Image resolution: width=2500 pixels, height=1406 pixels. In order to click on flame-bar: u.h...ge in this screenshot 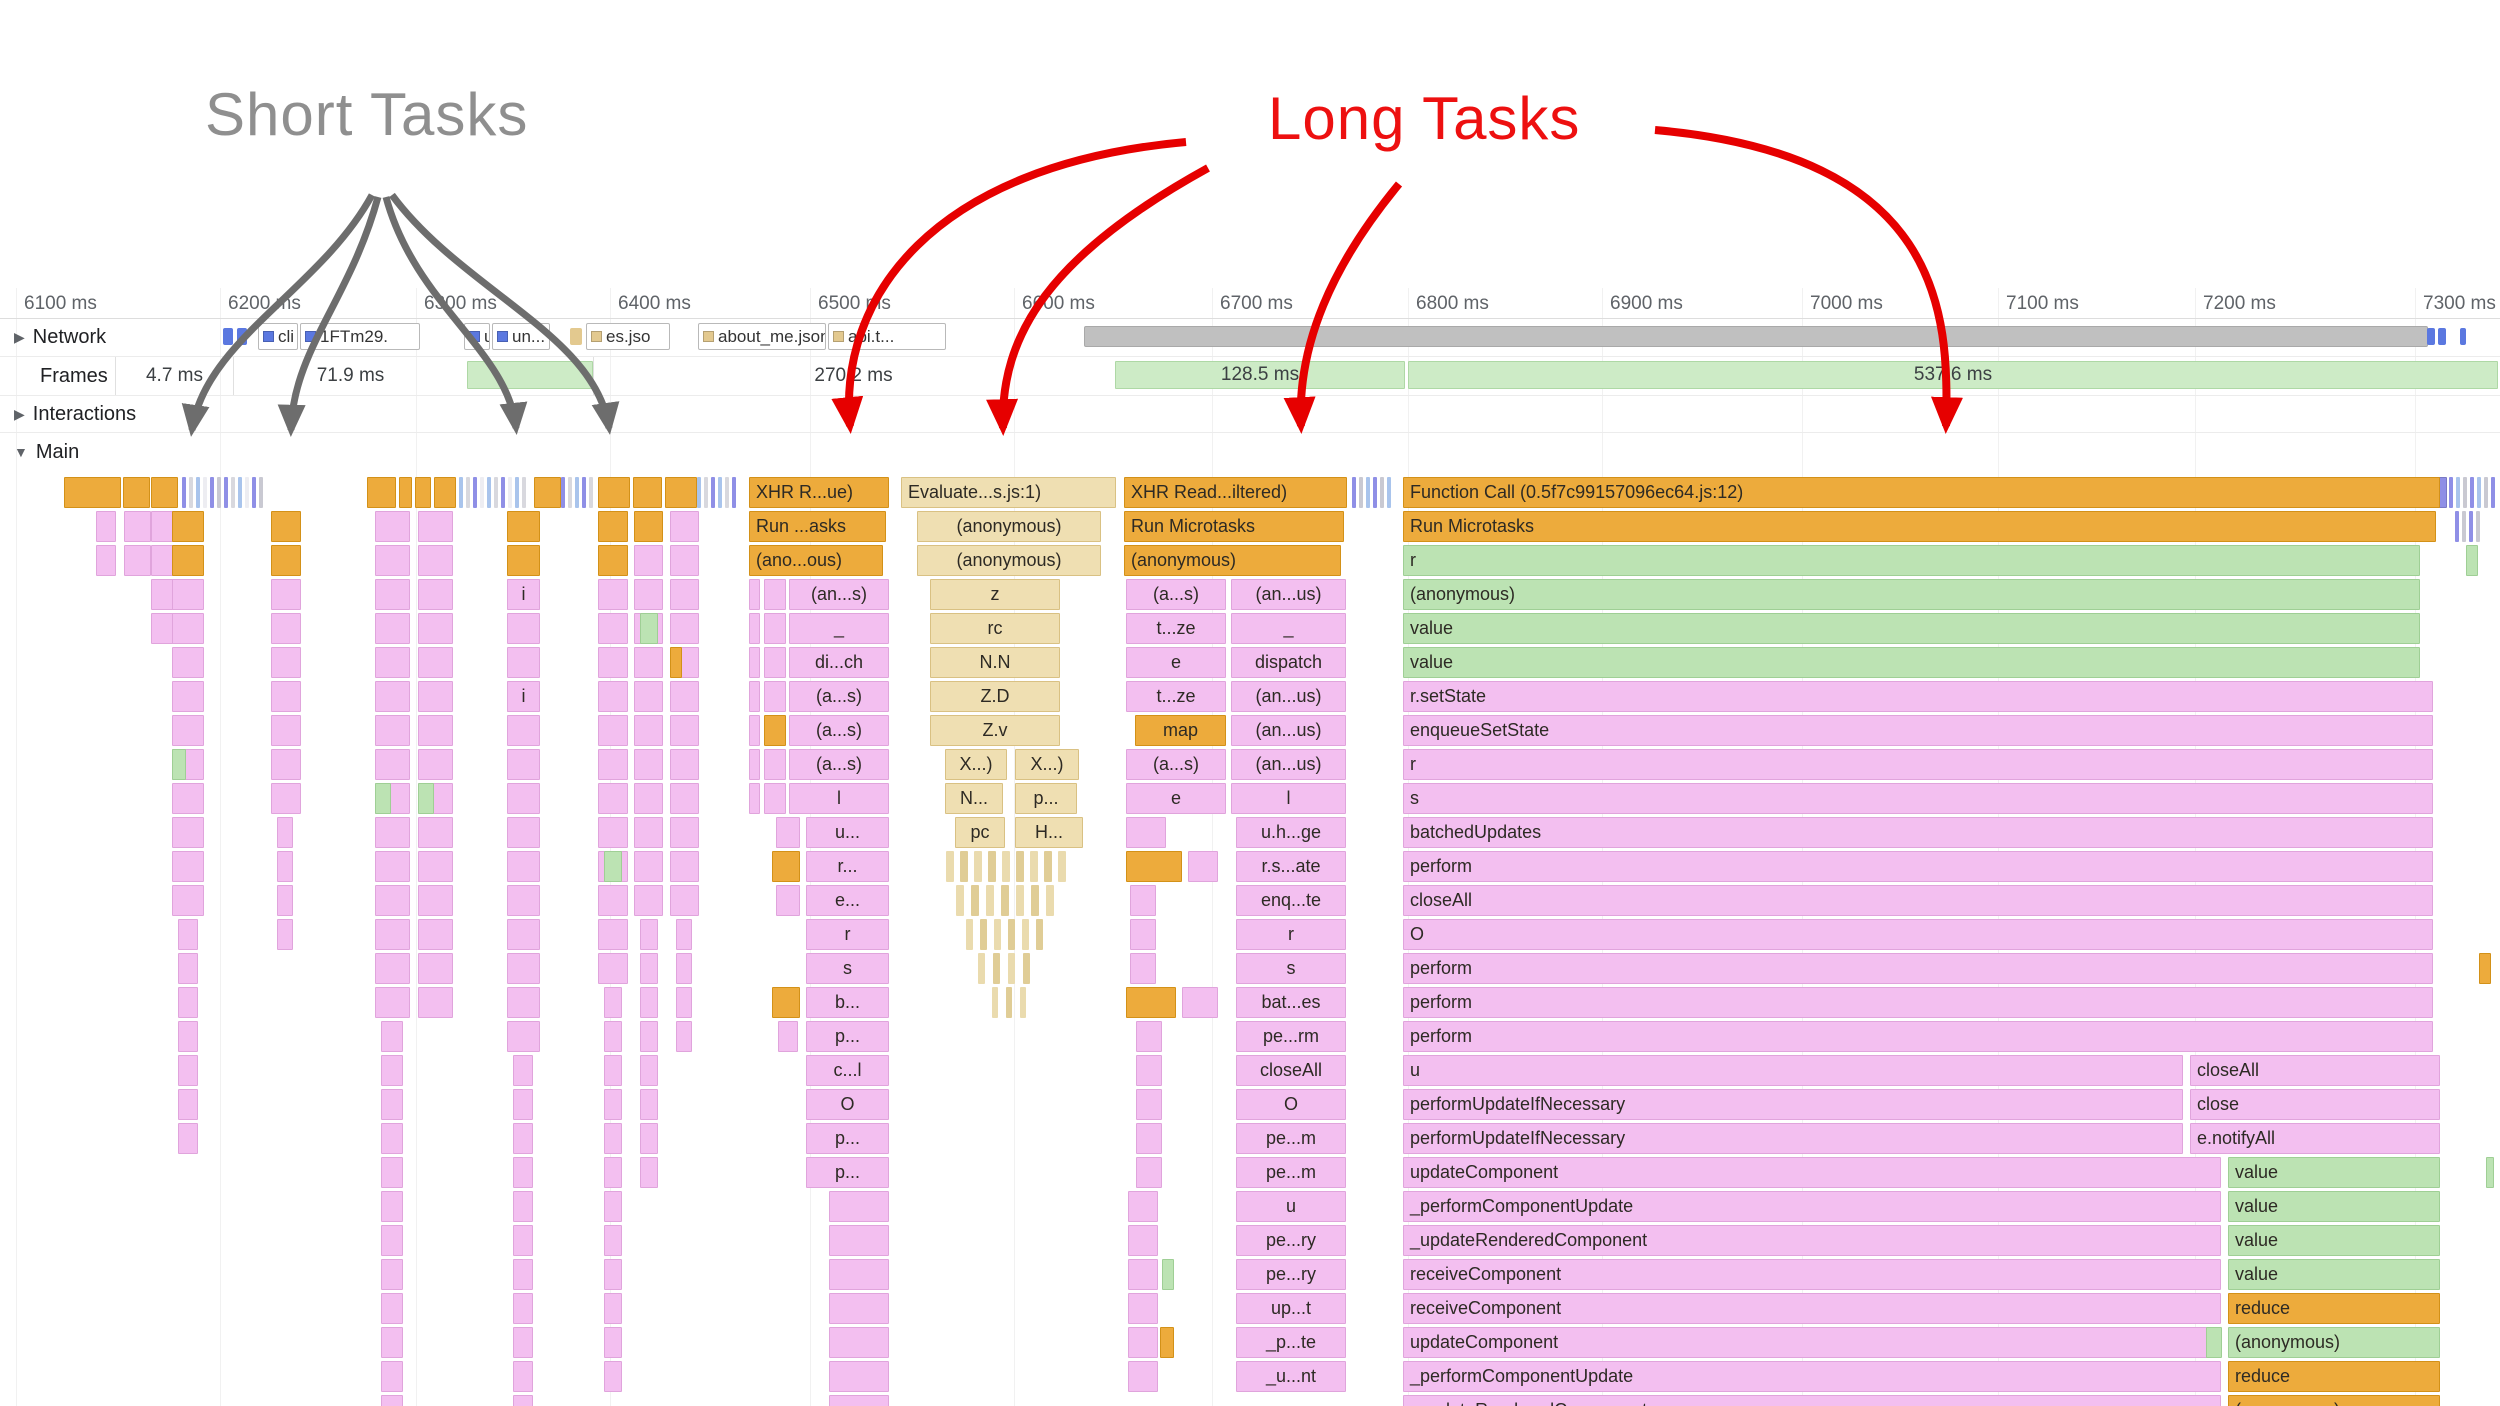, I will do `click(1291, 832)`.